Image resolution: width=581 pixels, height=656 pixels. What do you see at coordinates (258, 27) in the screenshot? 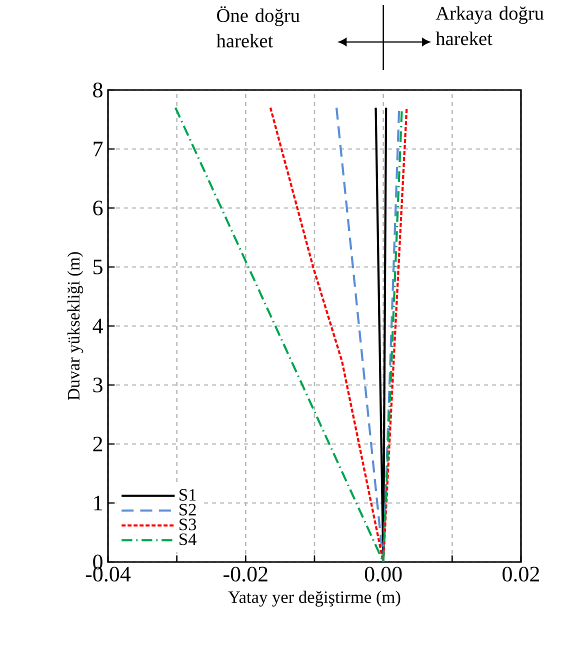
I see `text: Öne doğru hareket` at bounding box center [258, 27].